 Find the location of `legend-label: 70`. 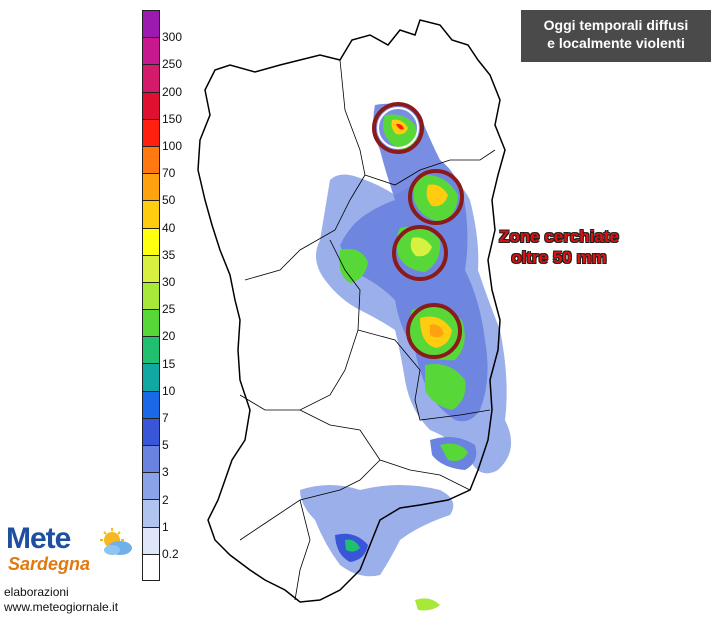

legend-label: 70 is located at coordinates (169, 173).